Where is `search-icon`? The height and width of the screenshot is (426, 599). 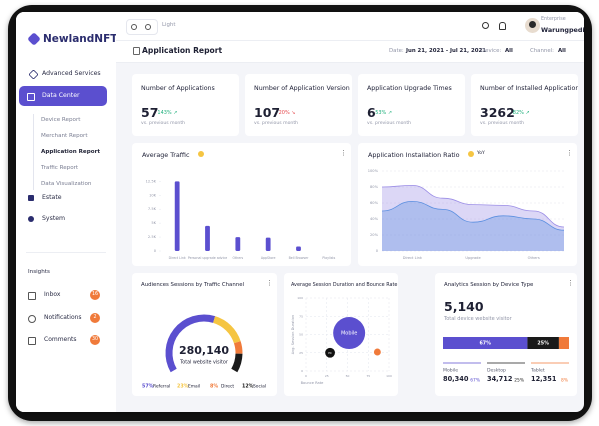 search-icon is located at coordinates (485, 25).